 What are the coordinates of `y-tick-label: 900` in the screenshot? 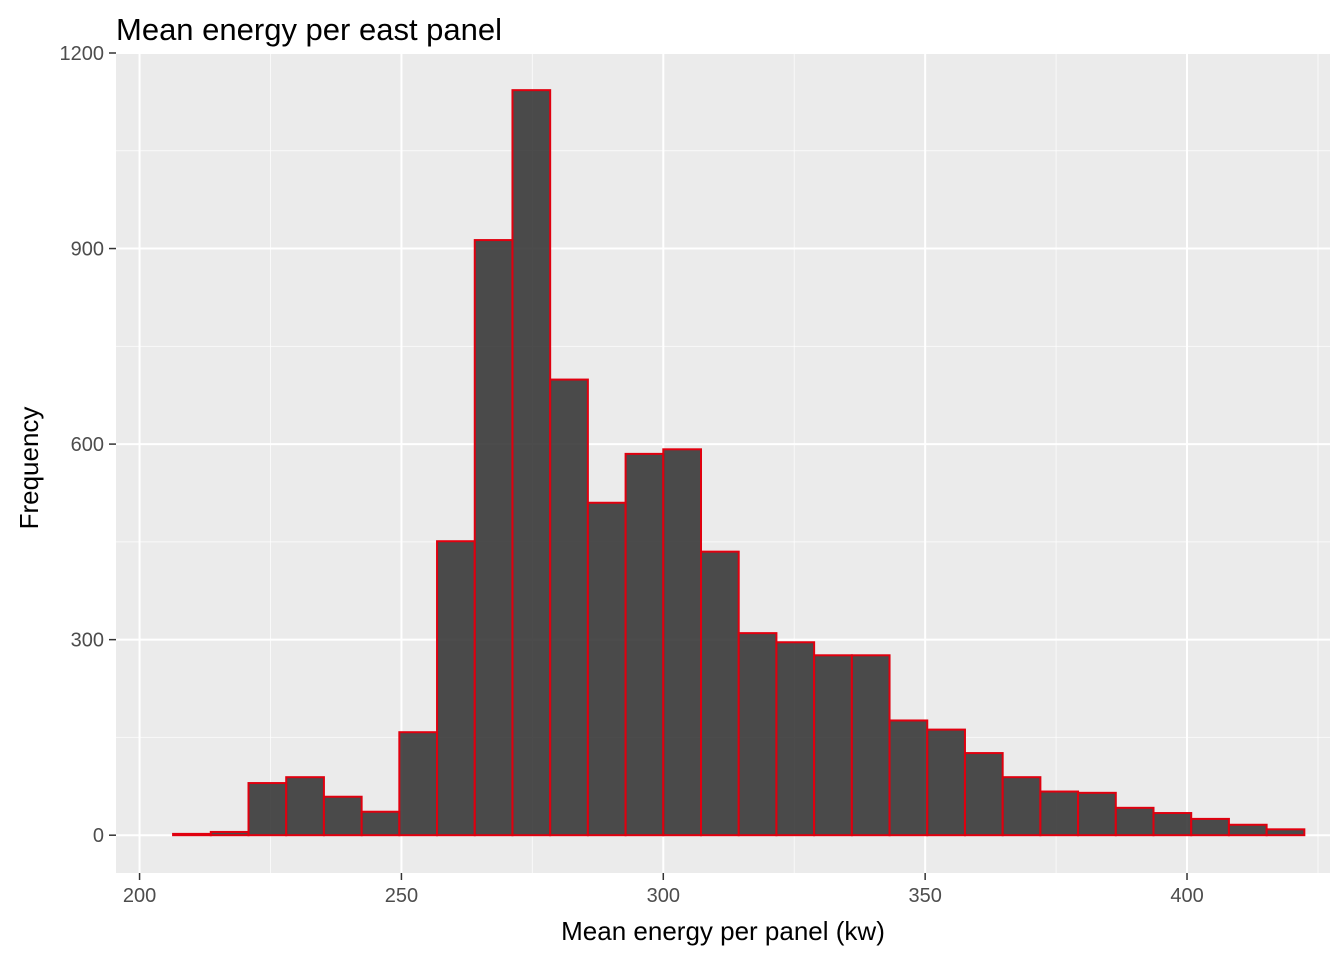 It's located at (87, 250).